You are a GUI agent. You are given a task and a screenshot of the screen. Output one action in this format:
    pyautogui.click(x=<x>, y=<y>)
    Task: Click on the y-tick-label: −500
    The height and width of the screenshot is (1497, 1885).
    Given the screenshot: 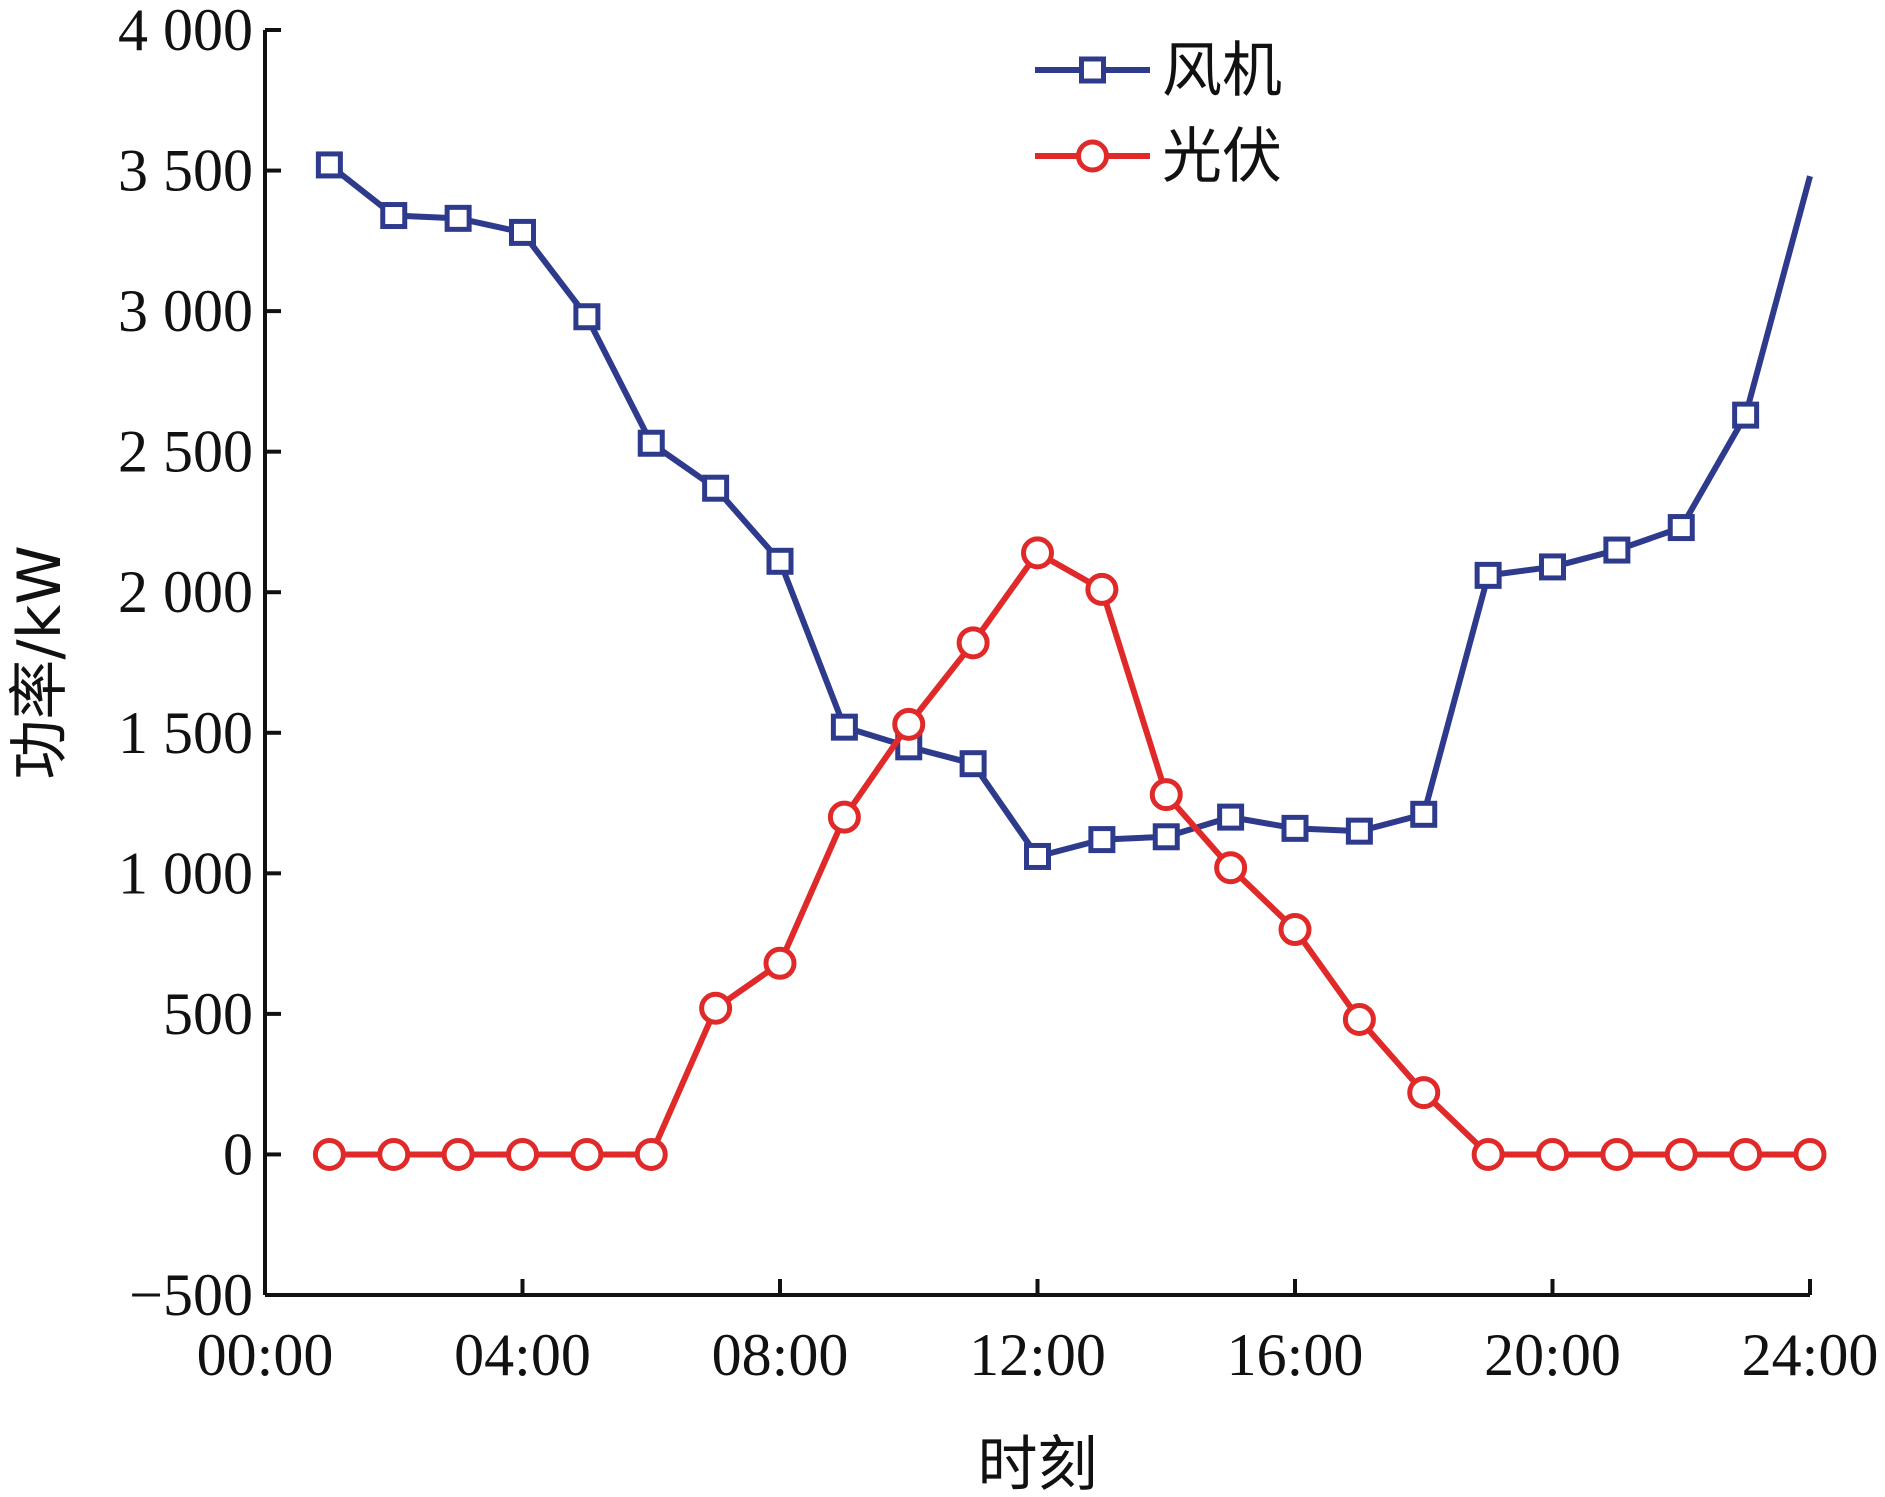 What is the action you would take?
    pyautogui.click(x=191, y=1295)
    